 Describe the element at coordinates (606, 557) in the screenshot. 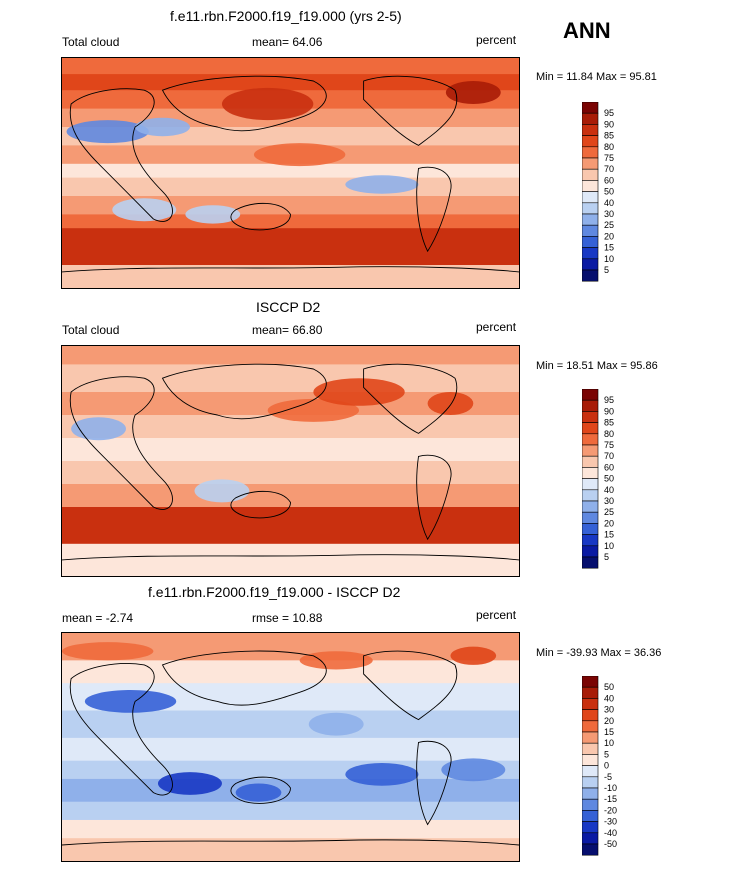

I see `colorbar-2-tick-label: 5` at that location.